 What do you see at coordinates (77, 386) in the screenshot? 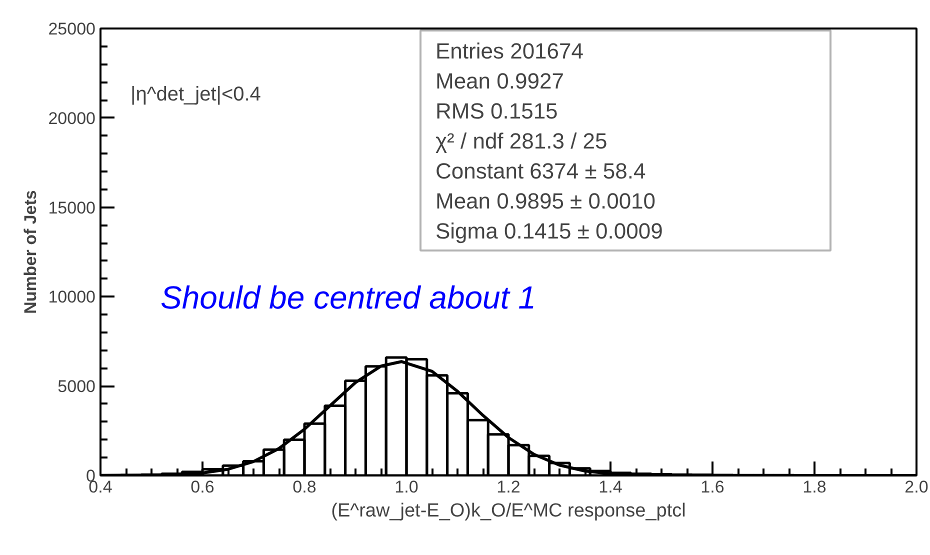
I see `y-tick-label: 5000` at bounding box center [77, 386].